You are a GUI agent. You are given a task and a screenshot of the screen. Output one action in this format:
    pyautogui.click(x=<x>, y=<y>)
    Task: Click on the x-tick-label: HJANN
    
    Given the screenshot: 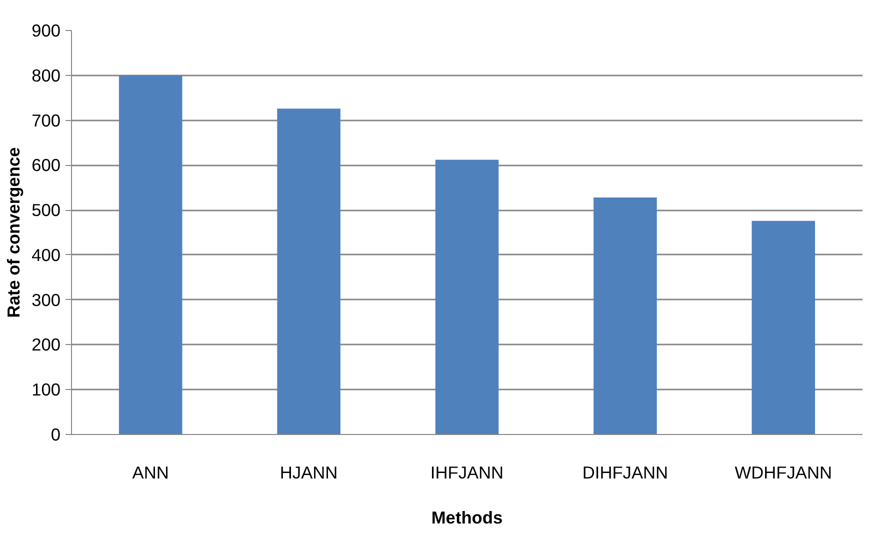 What is the action you would take?
    pyautogui.click(x=309, y=472)
    